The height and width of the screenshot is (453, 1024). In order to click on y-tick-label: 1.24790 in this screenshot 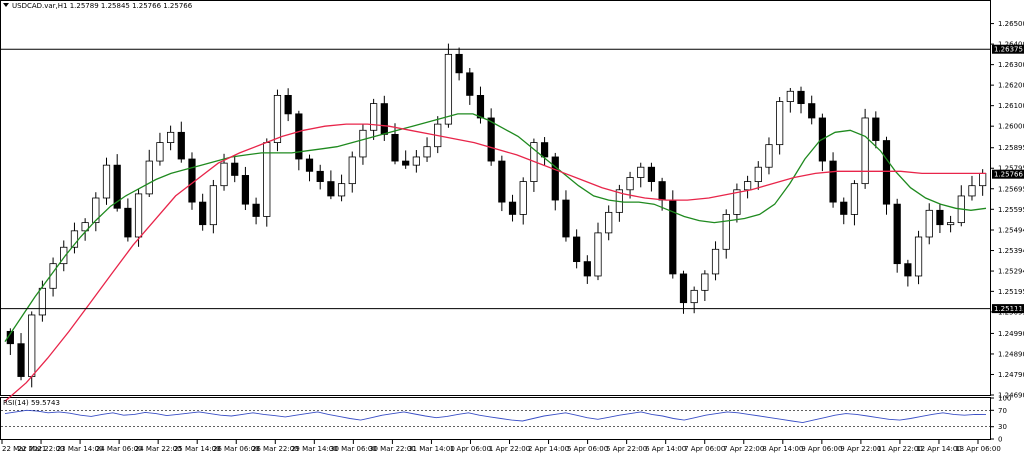, I will do `click(1011, 375)`.